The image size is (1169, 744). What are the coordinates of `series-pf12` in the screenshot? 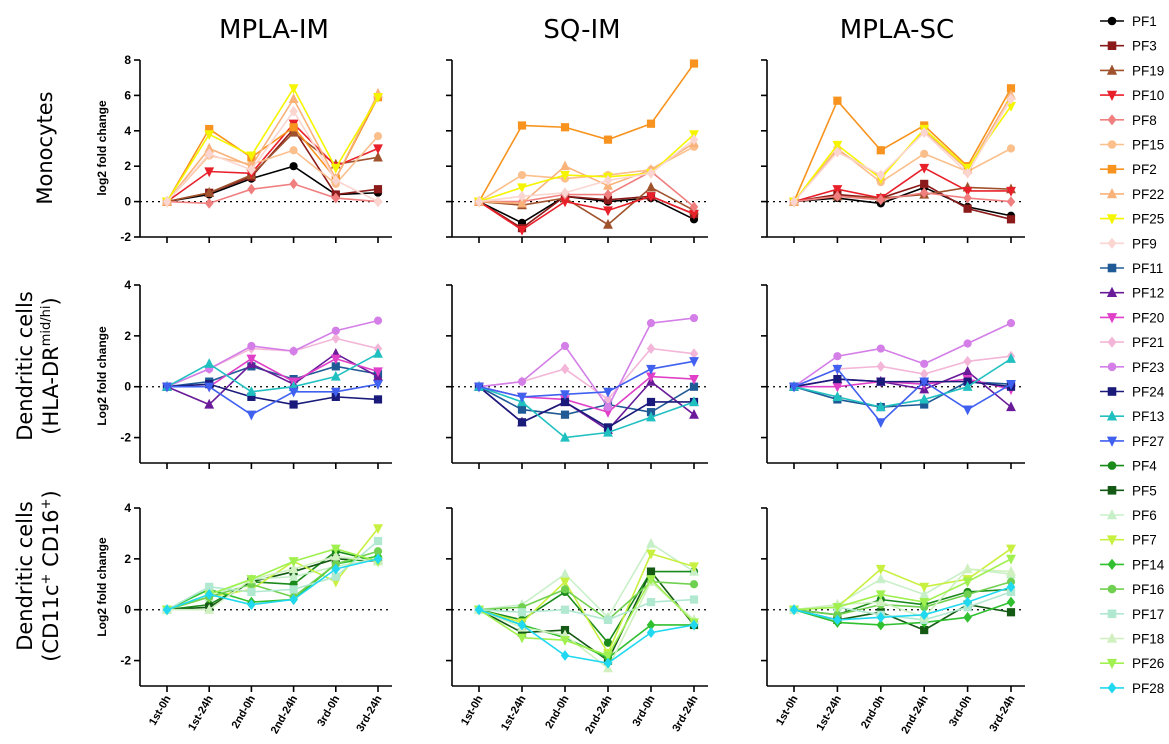 It's located at (272, 378).